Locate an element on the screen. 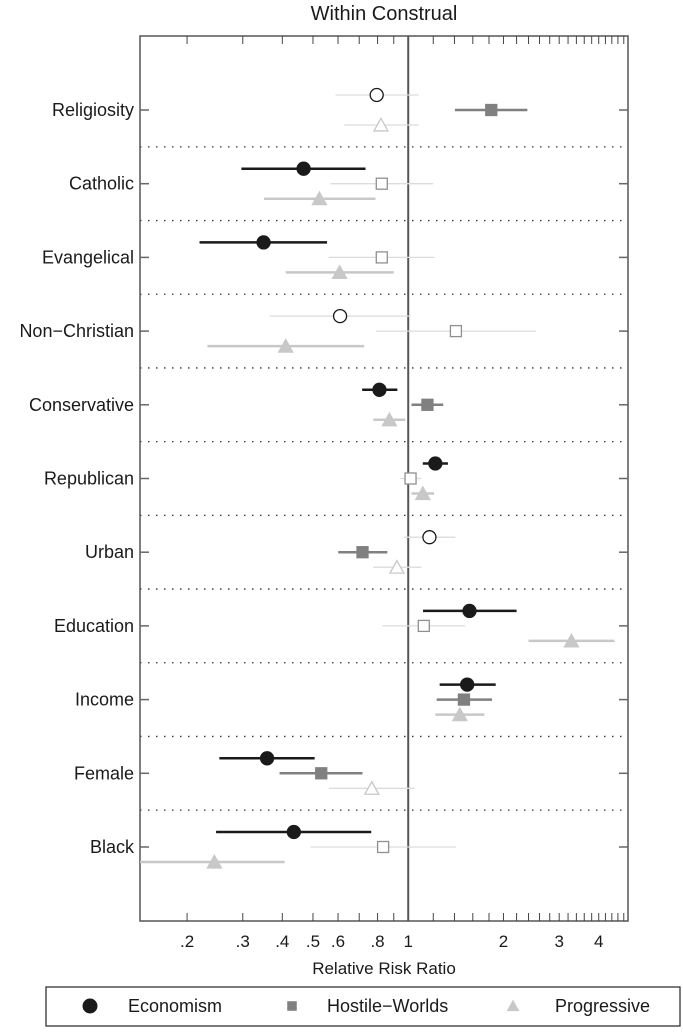  y-tick-label: Female is located at coordinates (104, 773).